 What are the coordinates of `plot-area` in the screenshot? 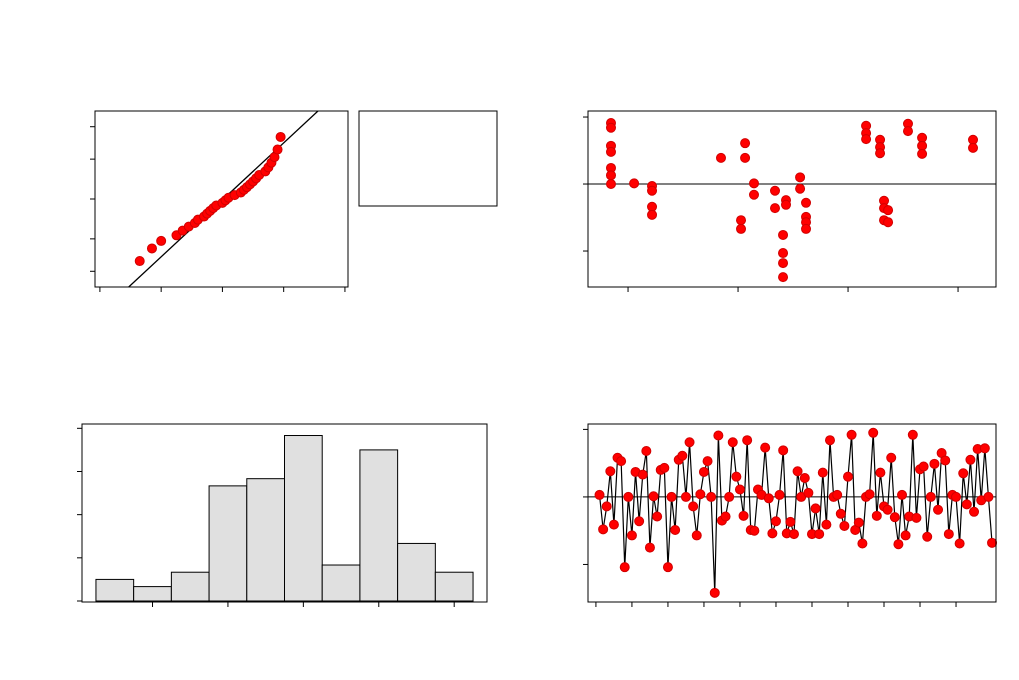 It's located at (284, 518).